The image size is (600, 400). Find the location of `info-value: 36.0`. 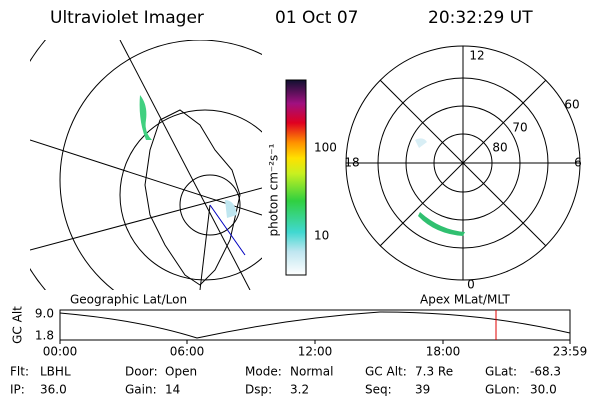

info-value: 36.0 is located at coordinates (53, 390).